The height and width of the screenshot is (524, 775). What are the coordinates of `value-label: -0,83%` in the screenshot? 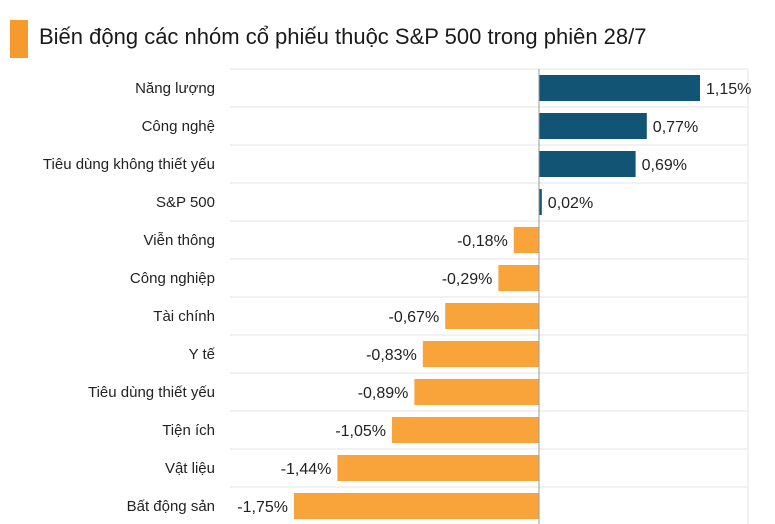 It's located at (391, 355).